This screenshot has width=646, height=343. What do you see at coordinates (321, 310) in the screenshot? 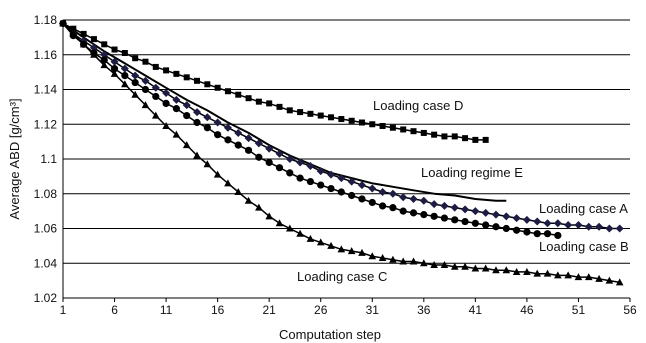
I see `x-tick-label: 26` at bounding box center [321, 310].